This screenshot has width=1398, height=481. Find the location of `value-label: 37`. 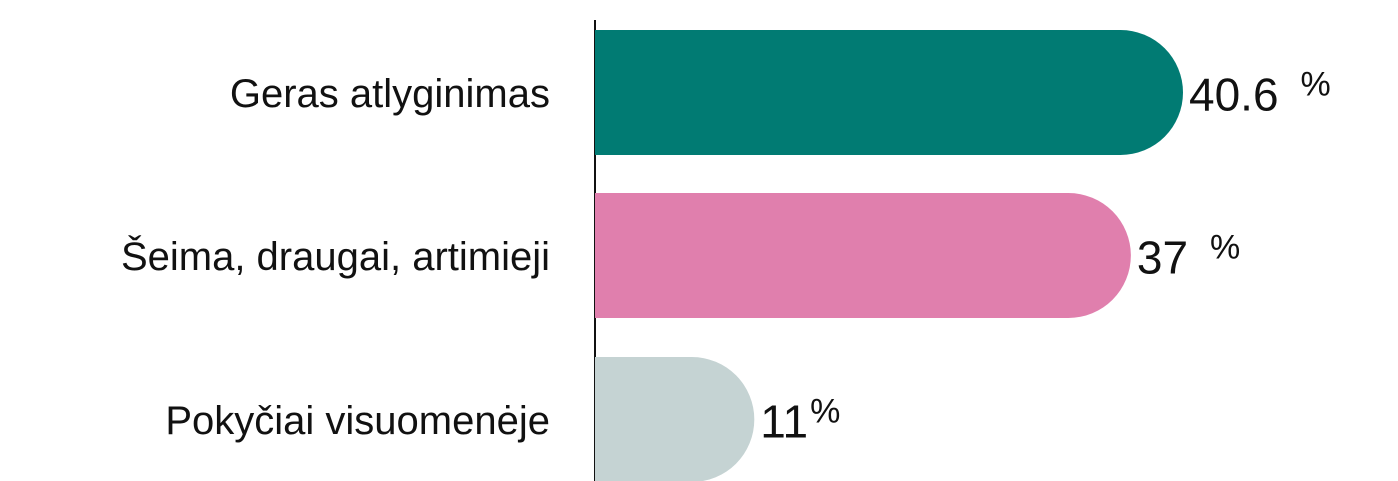

value-label: 37 is located at coordinates (1162, 258).